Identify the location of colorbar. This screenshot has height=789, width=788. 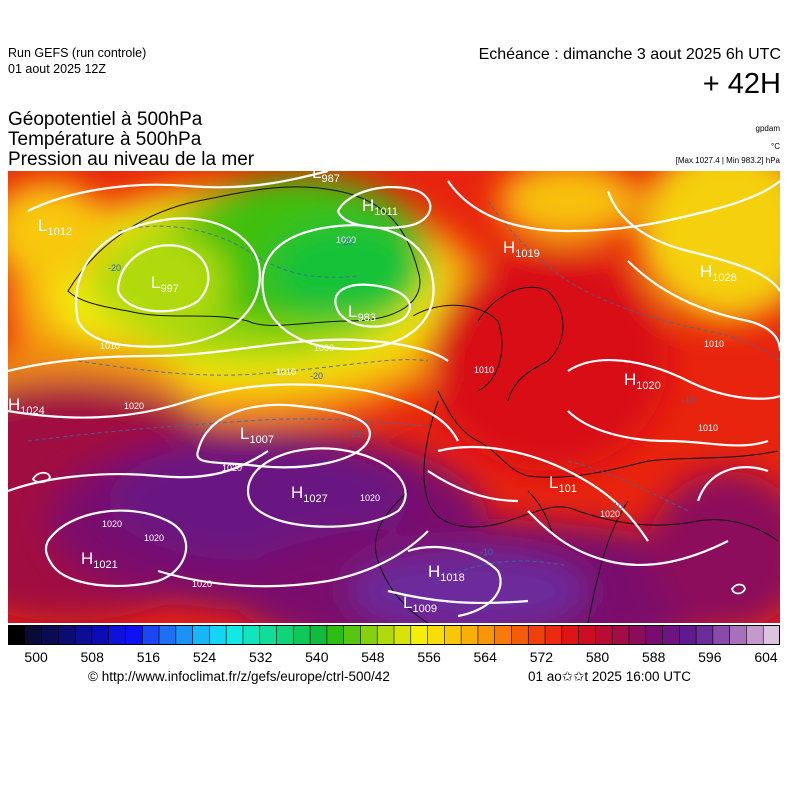
(394, 635).